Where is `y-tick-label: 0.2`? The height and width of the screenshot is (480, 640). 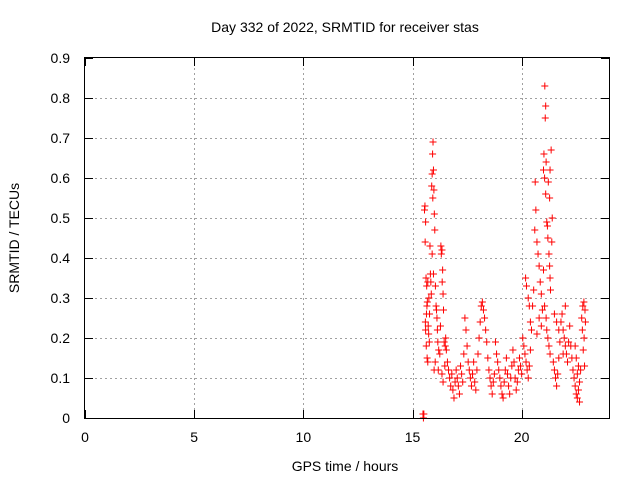 y-tick-label: 0.2 is located at coordinates (61, 338).